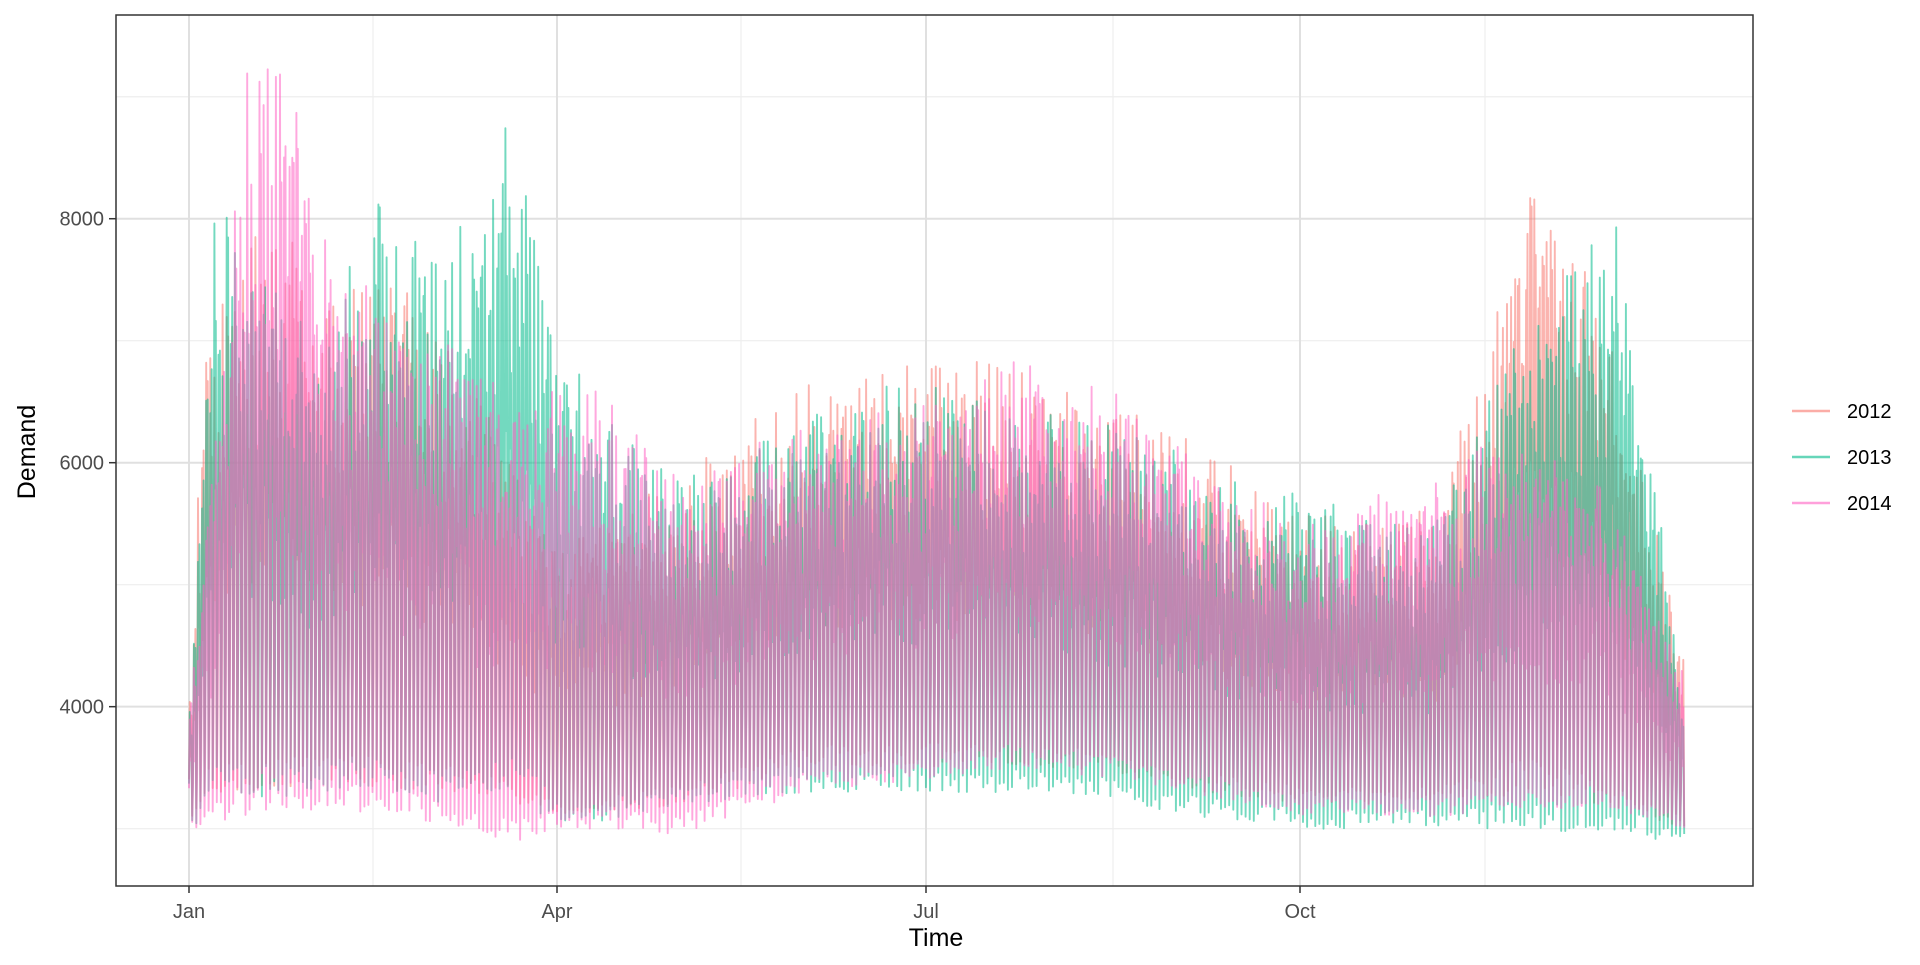 The image size is (1920, 965). I want to click on legend-item-2014: 2014, so click(1842, 504).